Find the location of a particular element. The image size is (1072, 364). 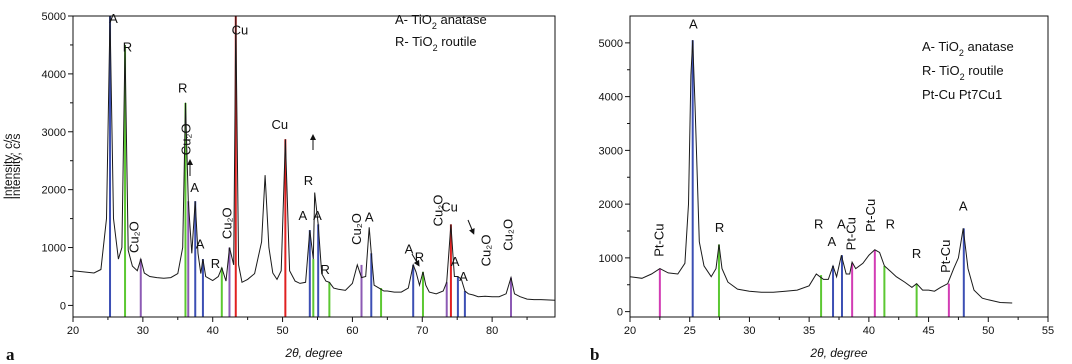

x-tick-label: 70 is located at coordinates (422, 331).